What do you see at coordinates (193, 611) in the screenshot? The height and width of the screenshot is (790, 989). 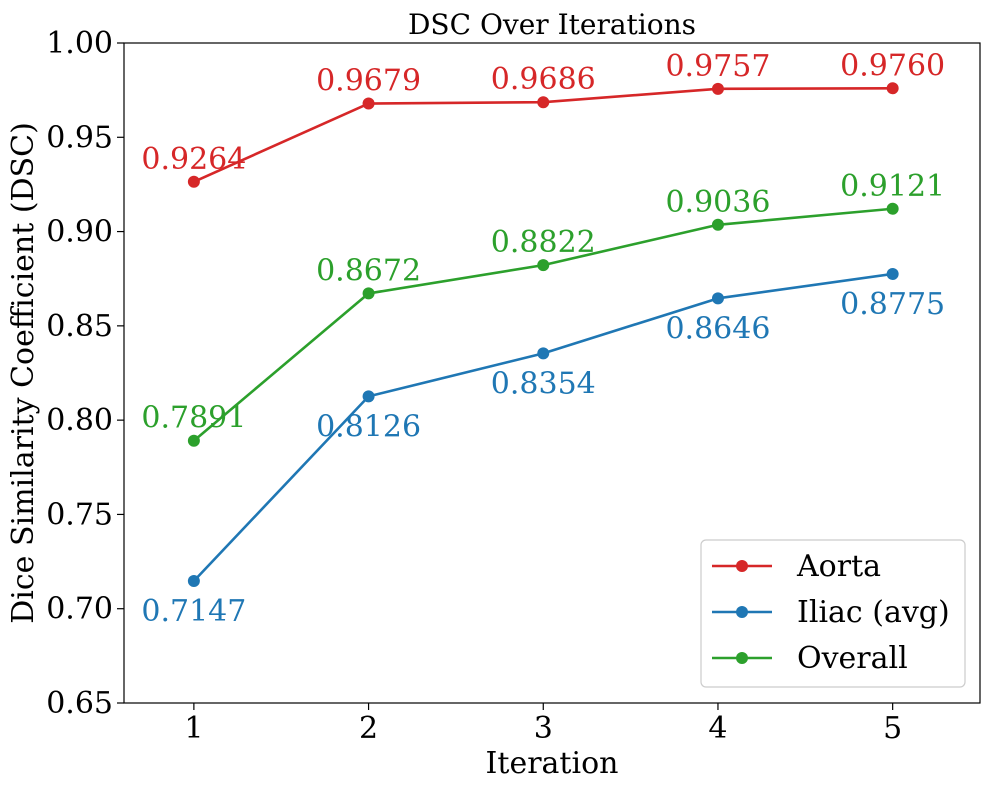 I see `data-label: 0.7147` at bounding box center [193, 611].